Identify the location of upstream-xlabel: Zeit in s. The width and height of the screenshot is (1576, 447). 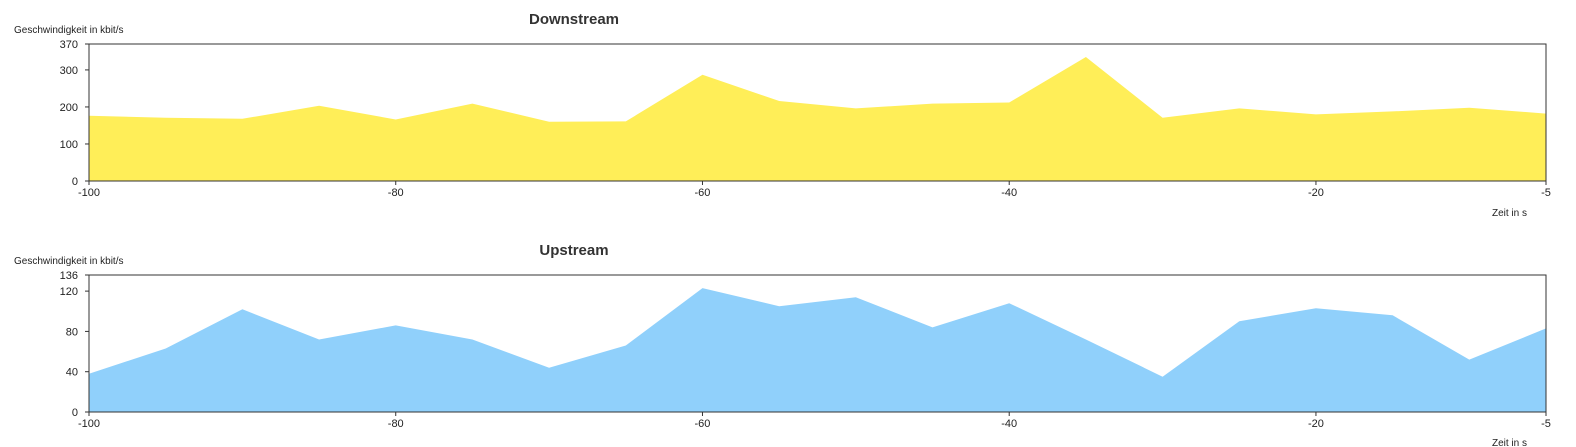
(1509, 442).